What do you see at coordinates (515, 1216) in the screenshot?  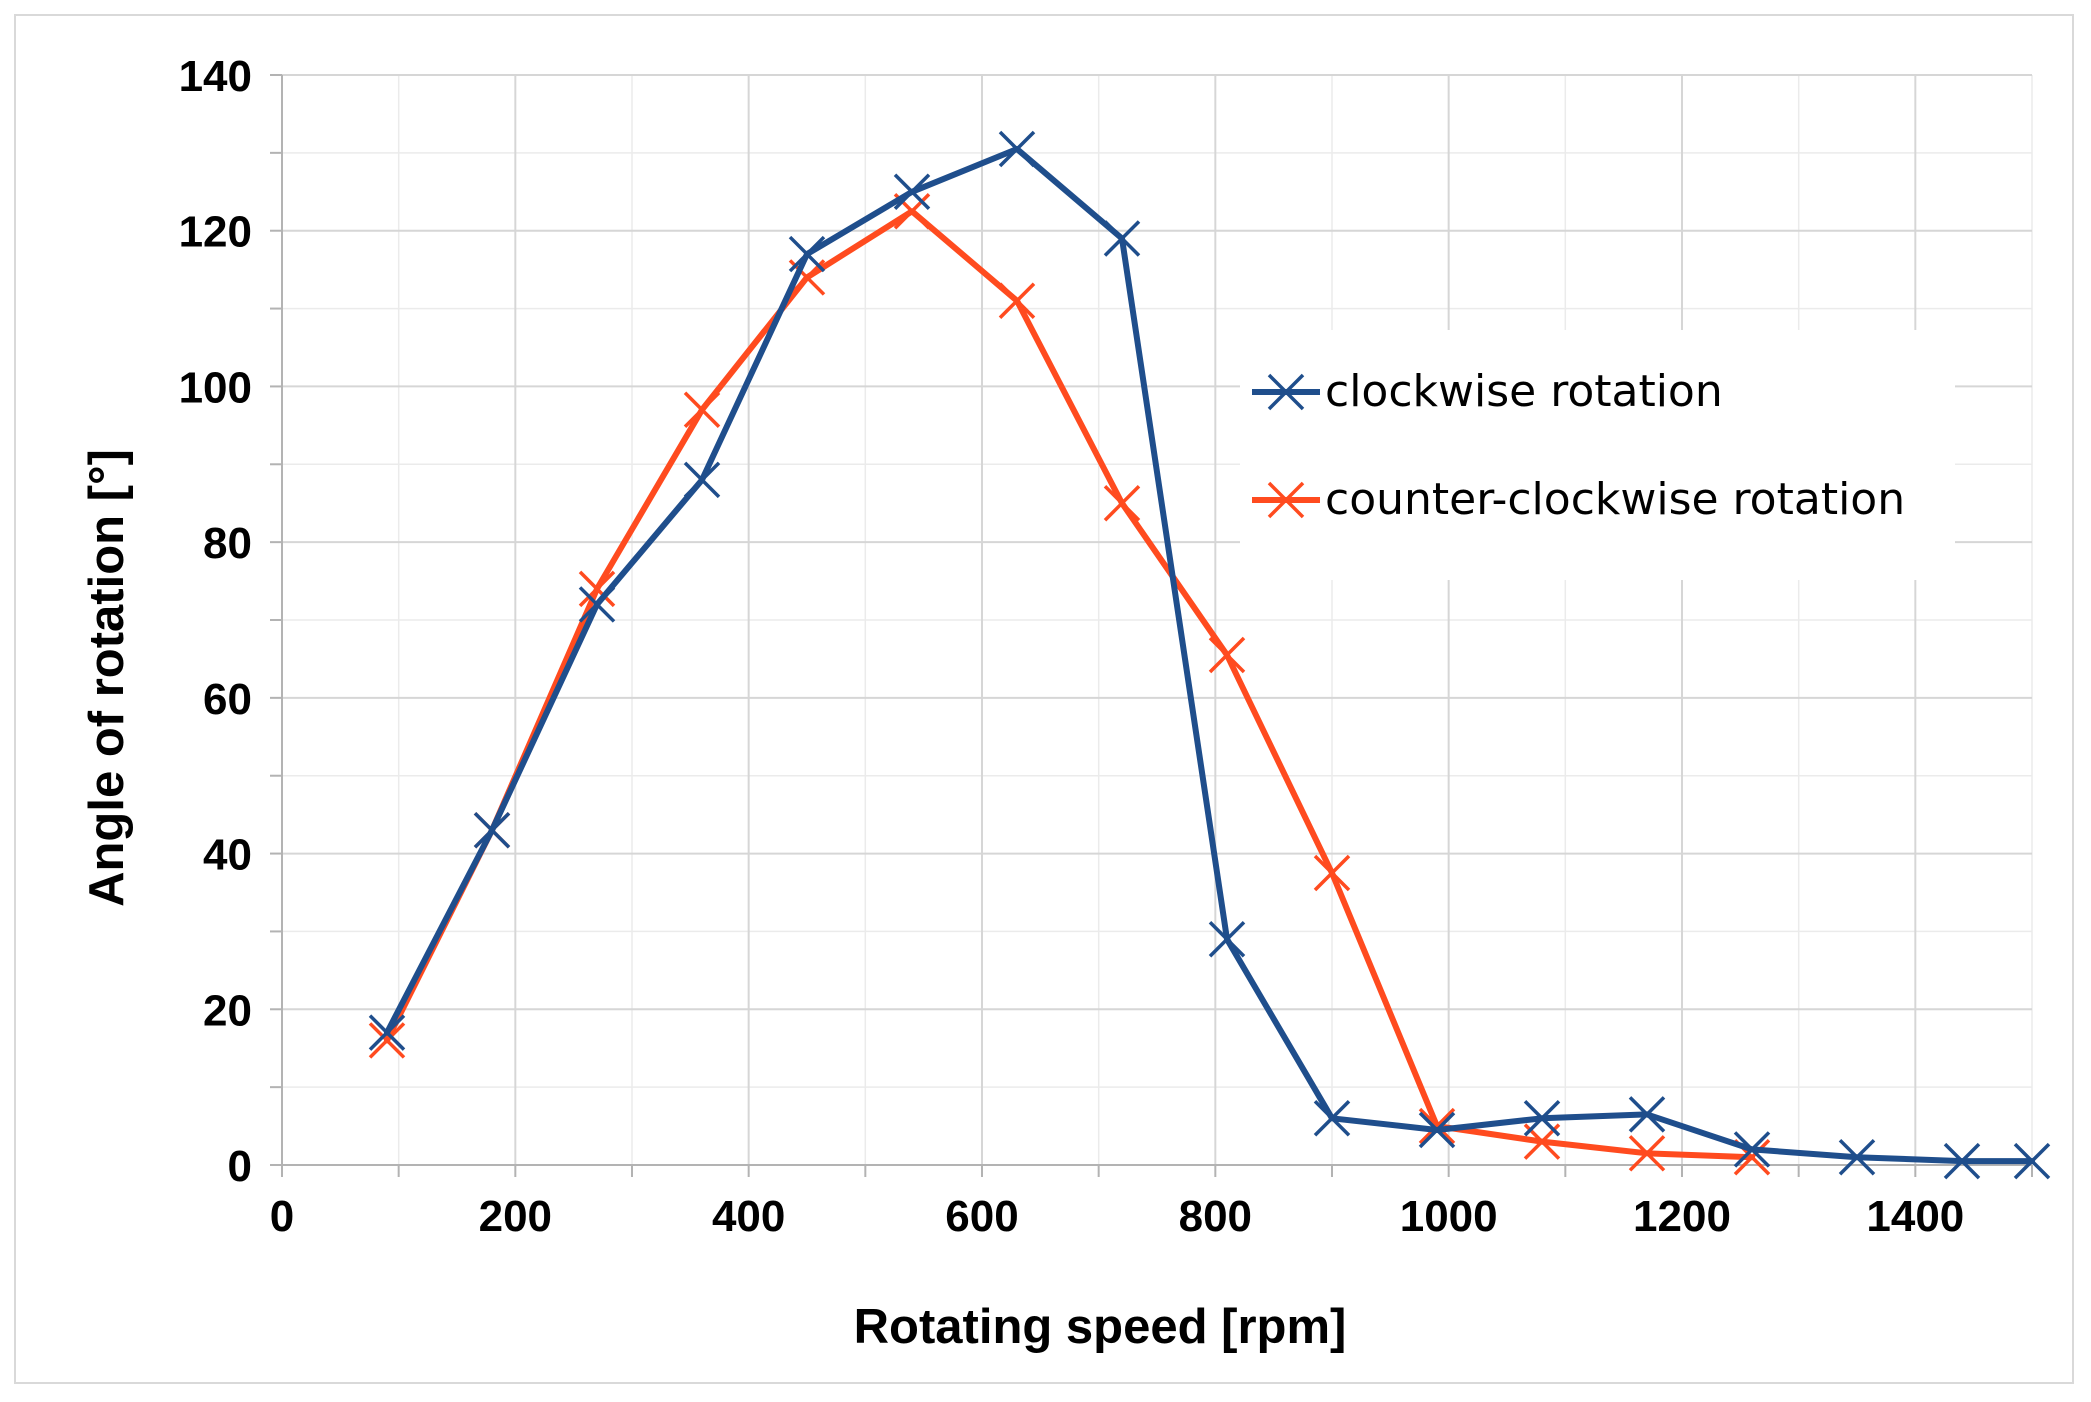 I see `x-tick-label: 200` at bounding box center [515, 1216].